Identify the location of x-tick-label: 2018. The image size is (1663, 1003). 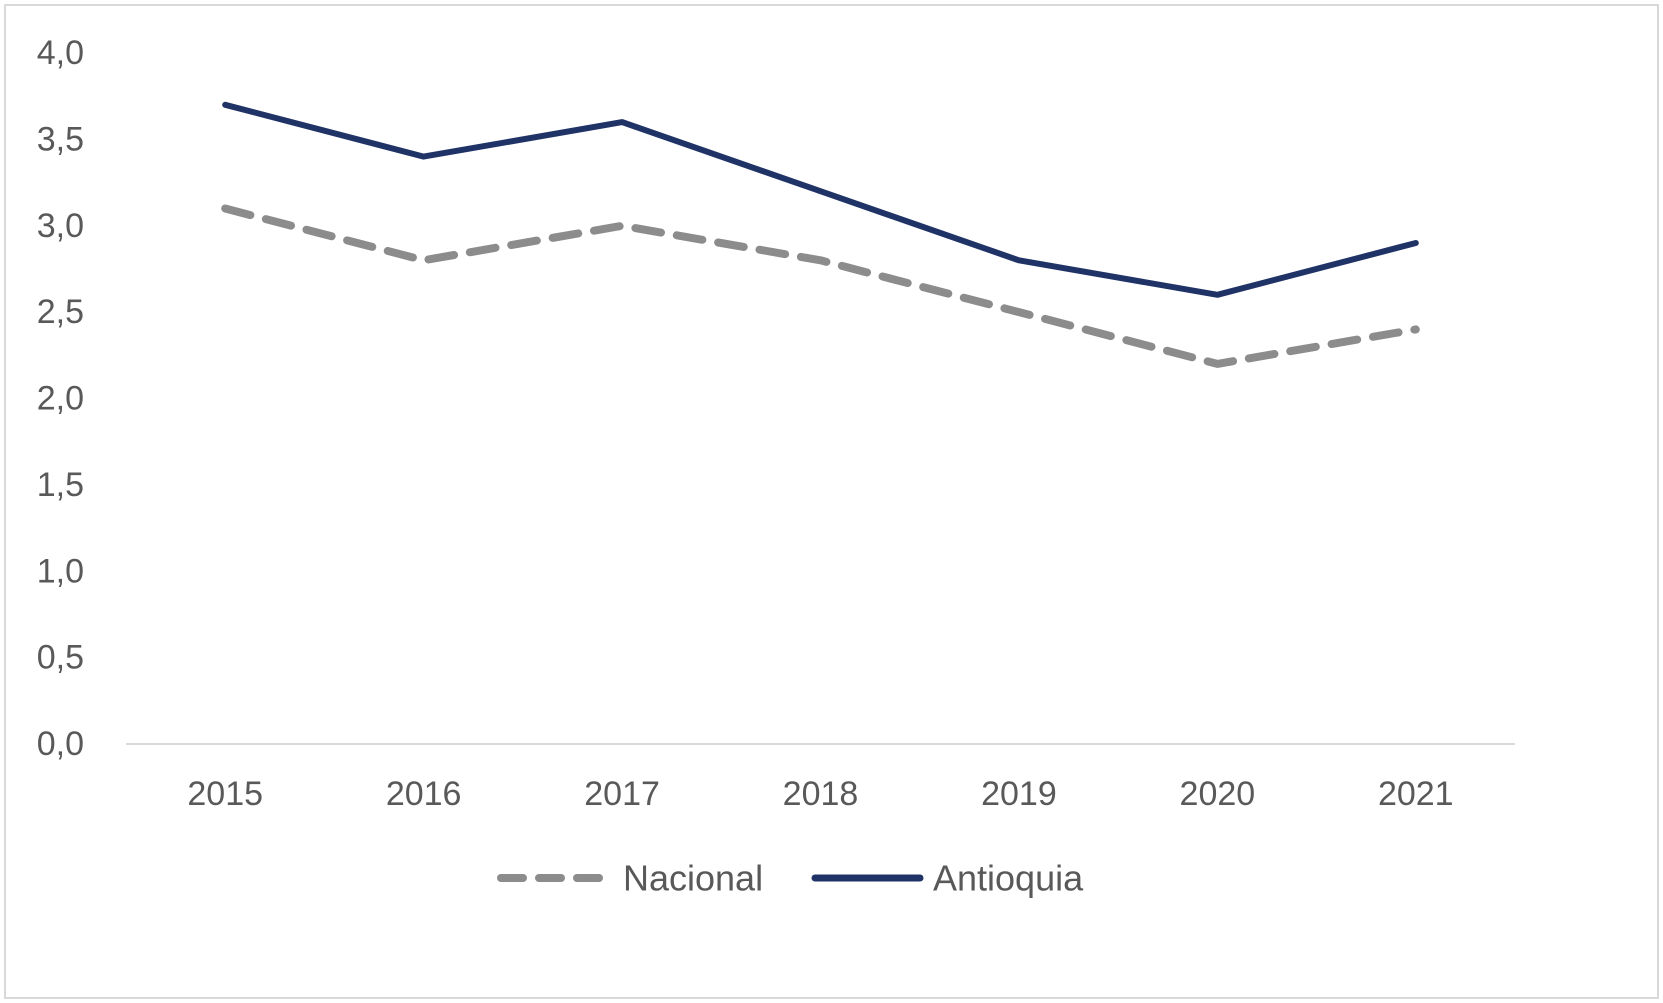
(821, 794).